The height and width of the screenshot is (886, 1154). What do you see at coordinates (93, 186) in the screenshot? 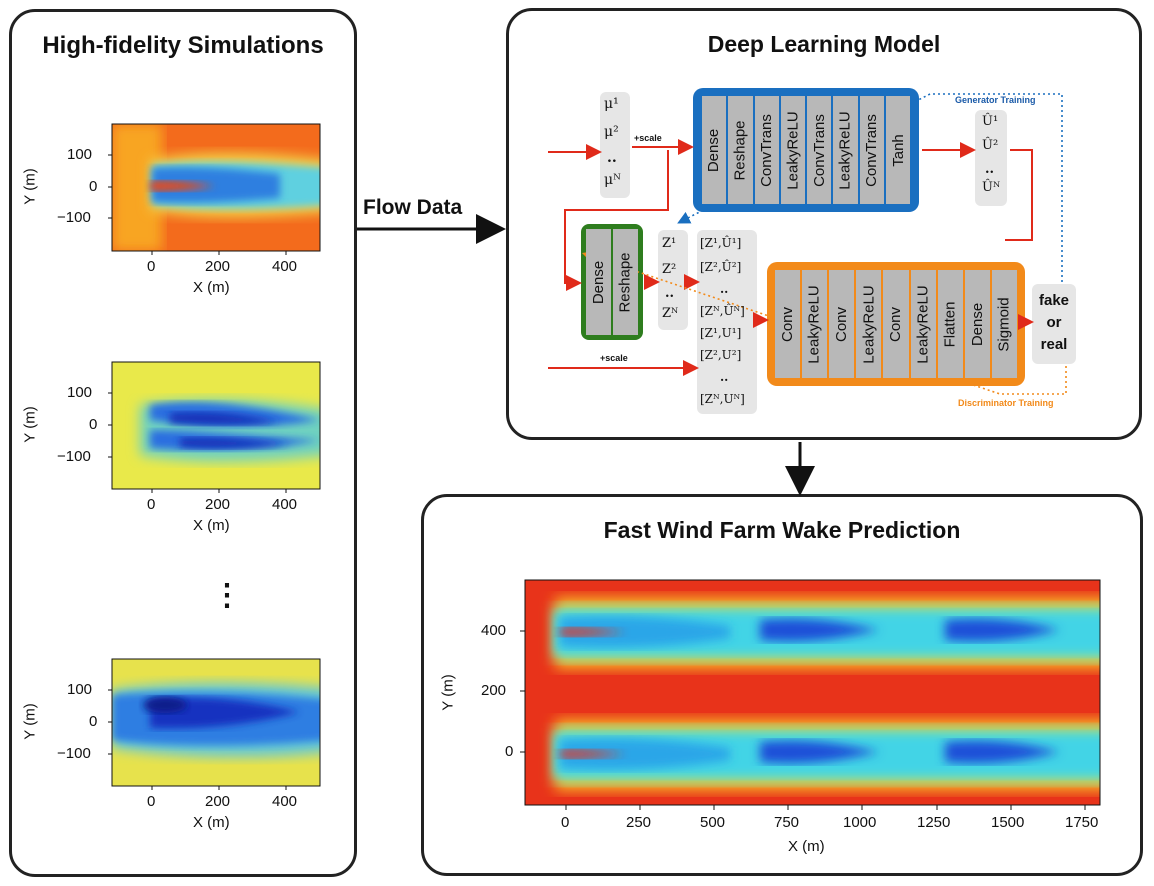
I see `sim1-ytick-0: 0` at bounding box center [93, 186].